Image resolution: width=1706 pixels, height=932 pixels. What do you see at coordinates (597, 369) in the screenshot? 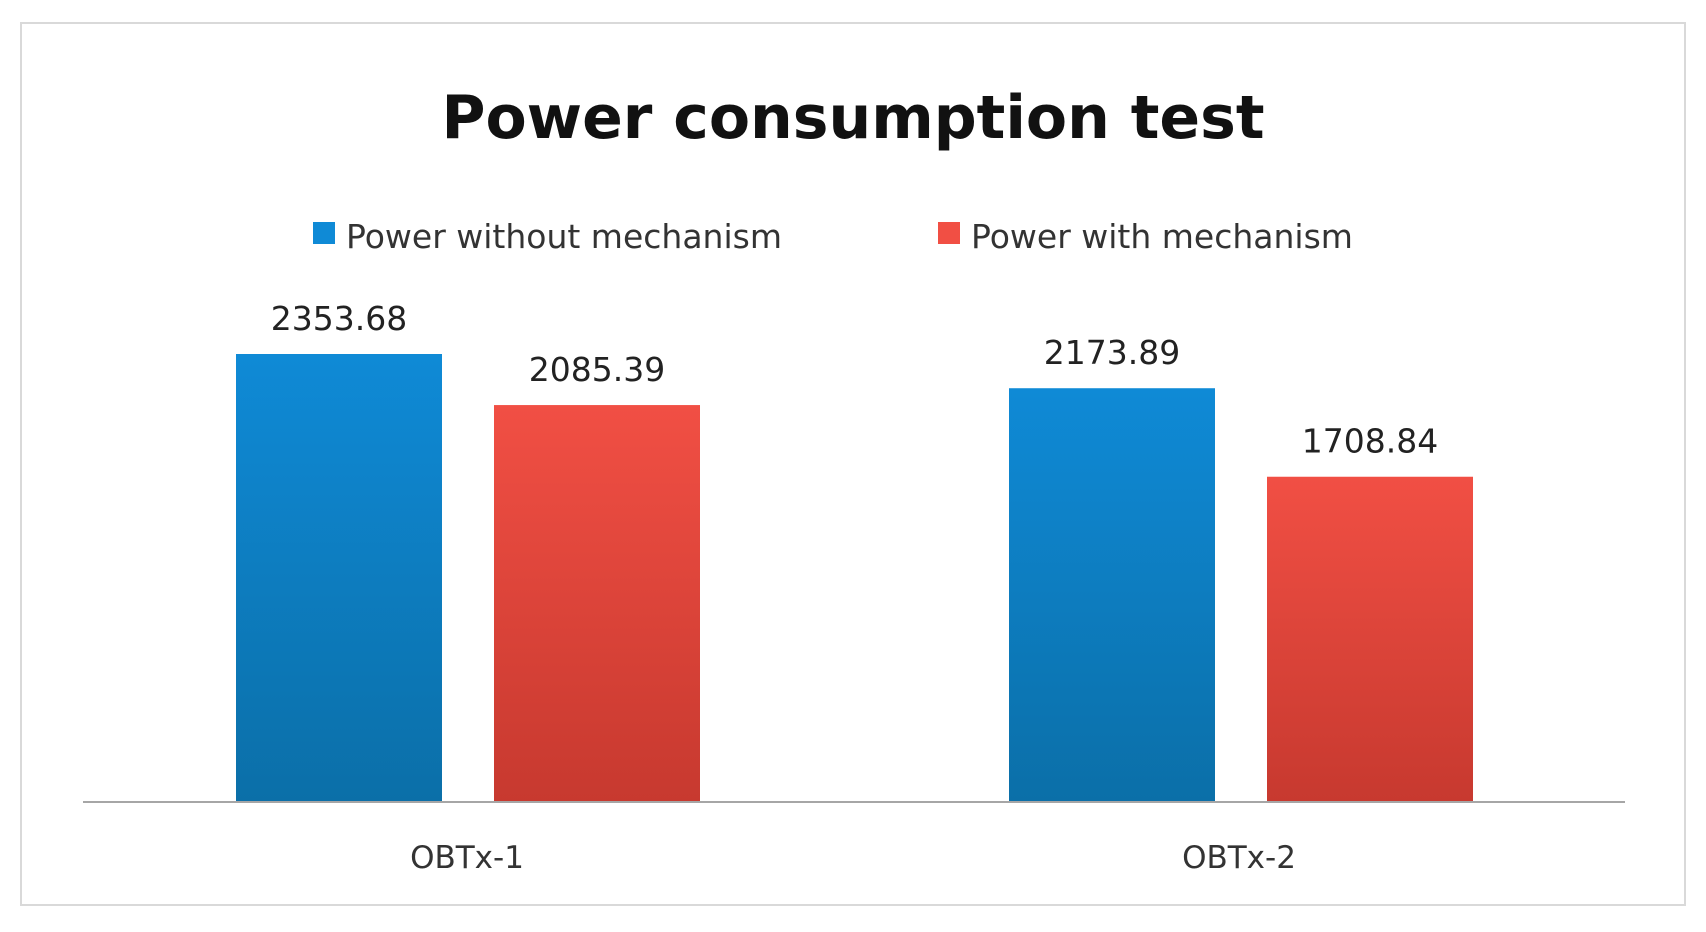
I see `data-label-obtx-1-series-1: 2085.39` at bounding box center [597, 369].